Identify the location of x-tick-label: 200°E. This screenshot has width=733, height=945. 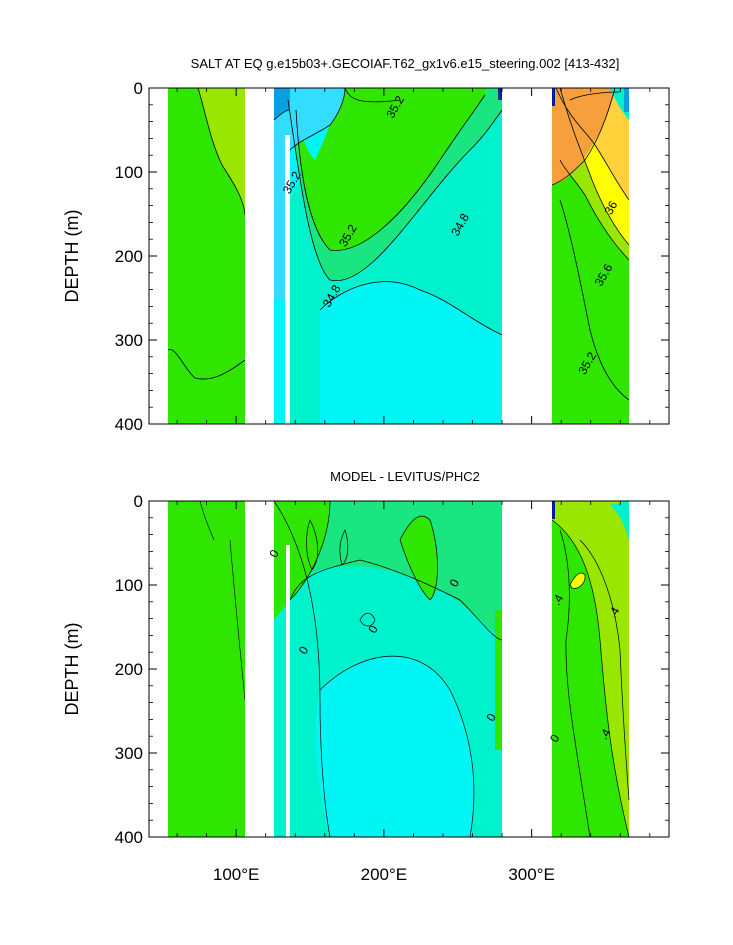
(384, 874).